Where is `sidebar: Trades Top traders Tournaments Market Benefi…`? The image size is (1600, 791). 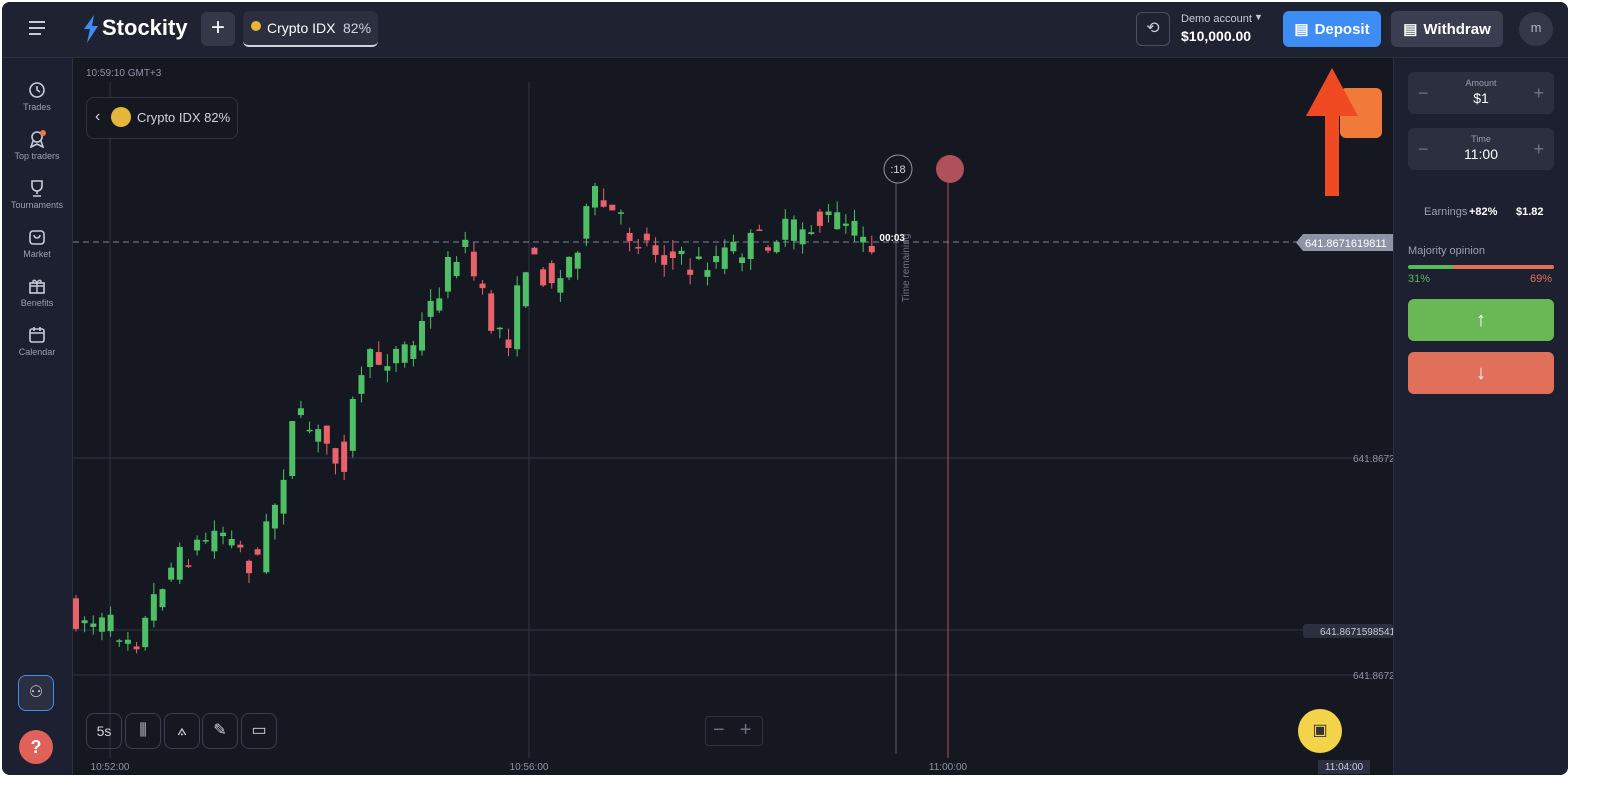
sidebar: Trades Top traders Tournaments Market Benefi… is located at coordinates (37, 416).